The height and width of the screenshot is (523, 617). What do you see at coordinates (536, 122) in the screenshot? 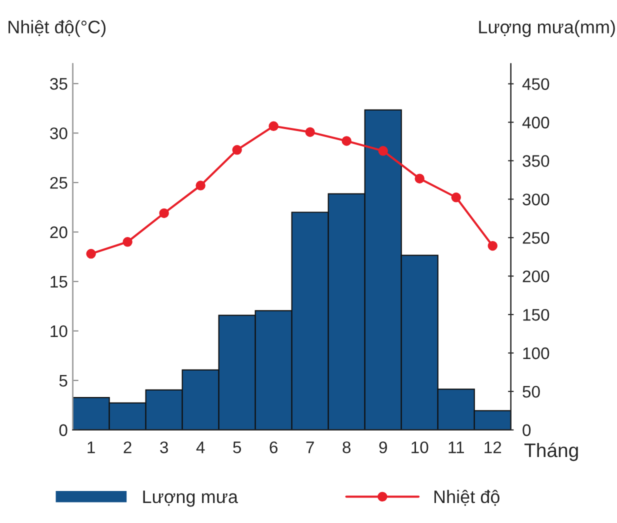
I see `y2-tick-label: 400` at bounding box center [536, 122].